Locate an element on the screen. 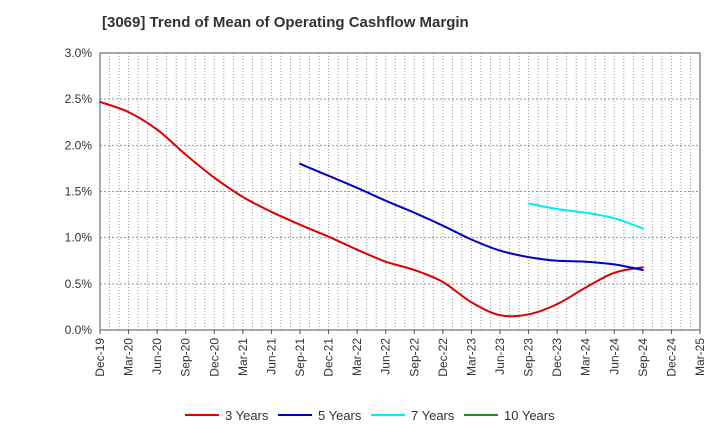  y-tick-label: 0.5% is located at coordinates (79, 284).